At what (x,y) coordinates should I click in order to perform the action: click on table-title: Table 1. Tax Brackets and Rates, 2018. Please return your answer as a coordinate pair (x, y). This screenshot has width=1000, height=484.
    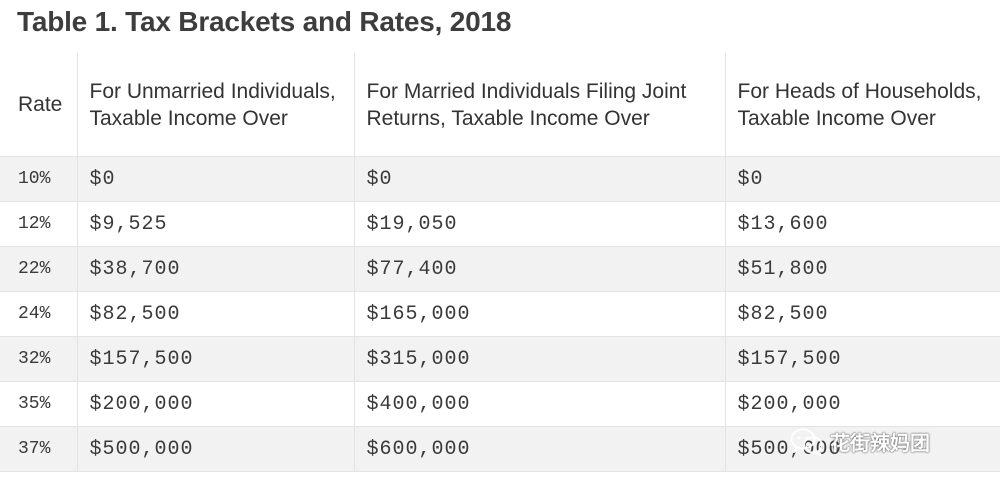
    Looking at the image, I should click on (264, 21).